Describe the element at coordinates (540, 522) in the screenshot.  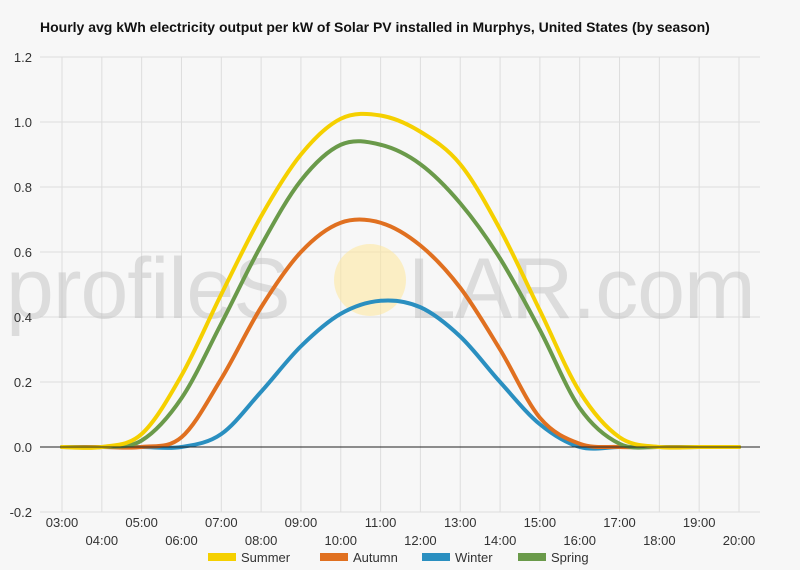
I see `x-tick-label: 15:00` at that location.